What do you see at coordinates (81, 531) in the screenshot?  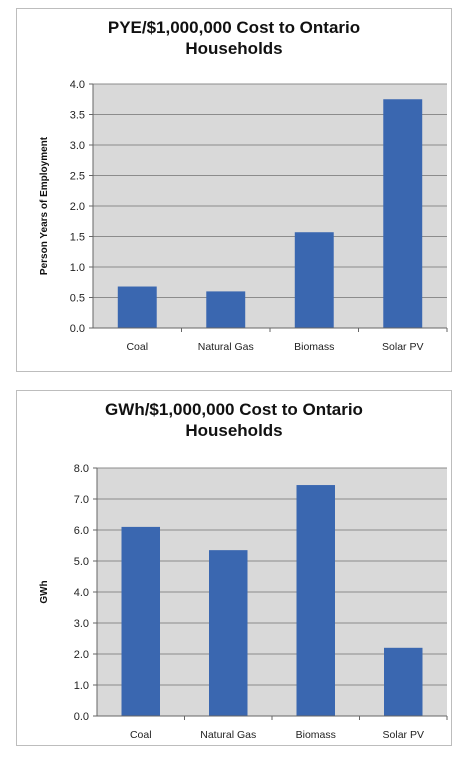 I see `y-tick-label: 6.0` at bounding box center [81, 531].